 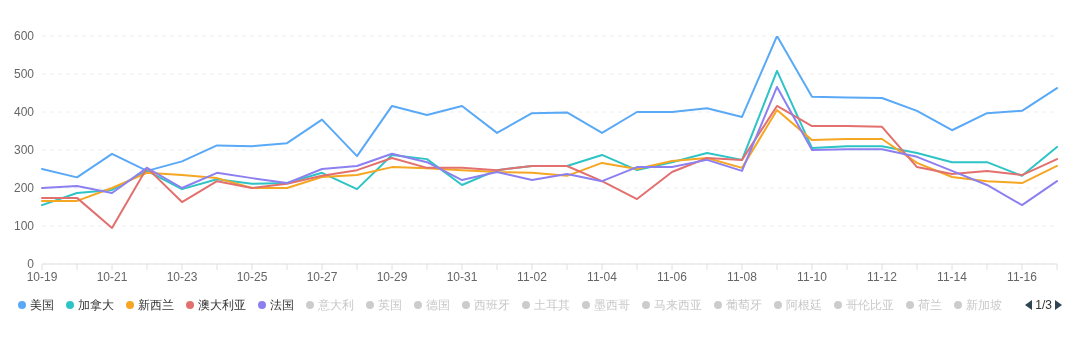 What do you see at coordinates (812, 276) in the screenshot?
I see `x-tick-label: 11-10` at bounding box center [812, 276].